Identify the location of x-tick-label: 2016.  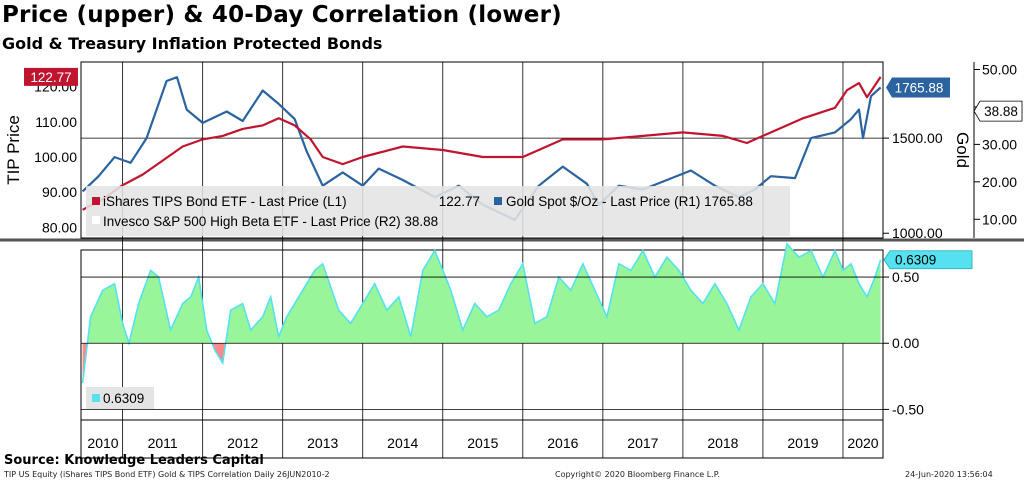
(562, 443).